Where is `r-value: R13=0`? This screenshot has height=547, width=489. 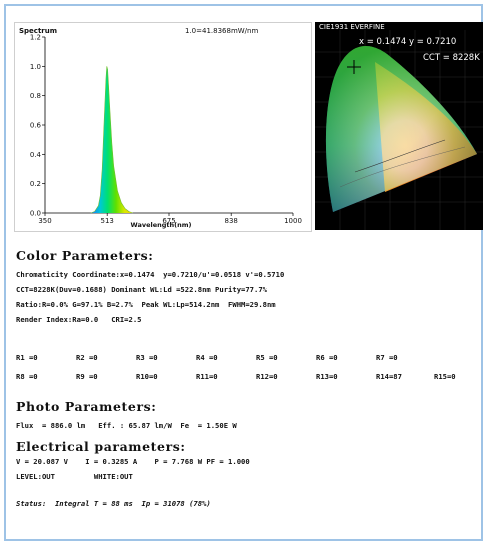 r-value: R13=0 is located at coordinates (327, 376).